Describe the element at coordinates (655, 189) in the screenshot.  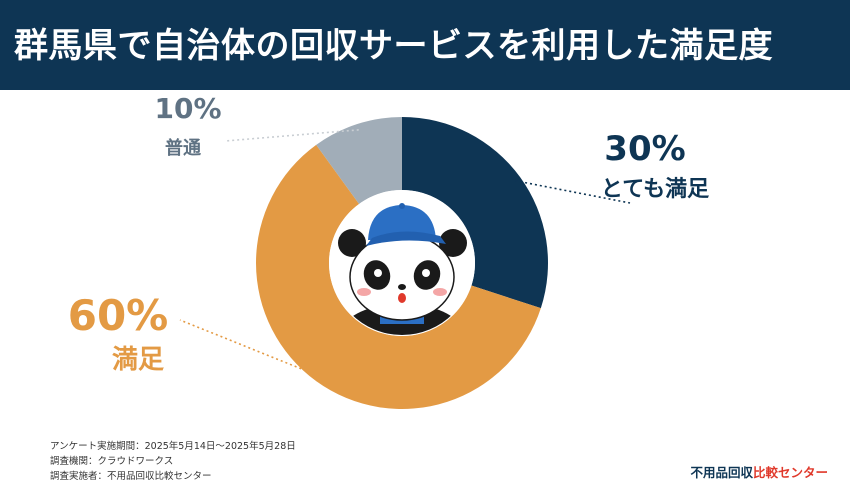
I see `slice-name-label-1: とても満足` at that location.